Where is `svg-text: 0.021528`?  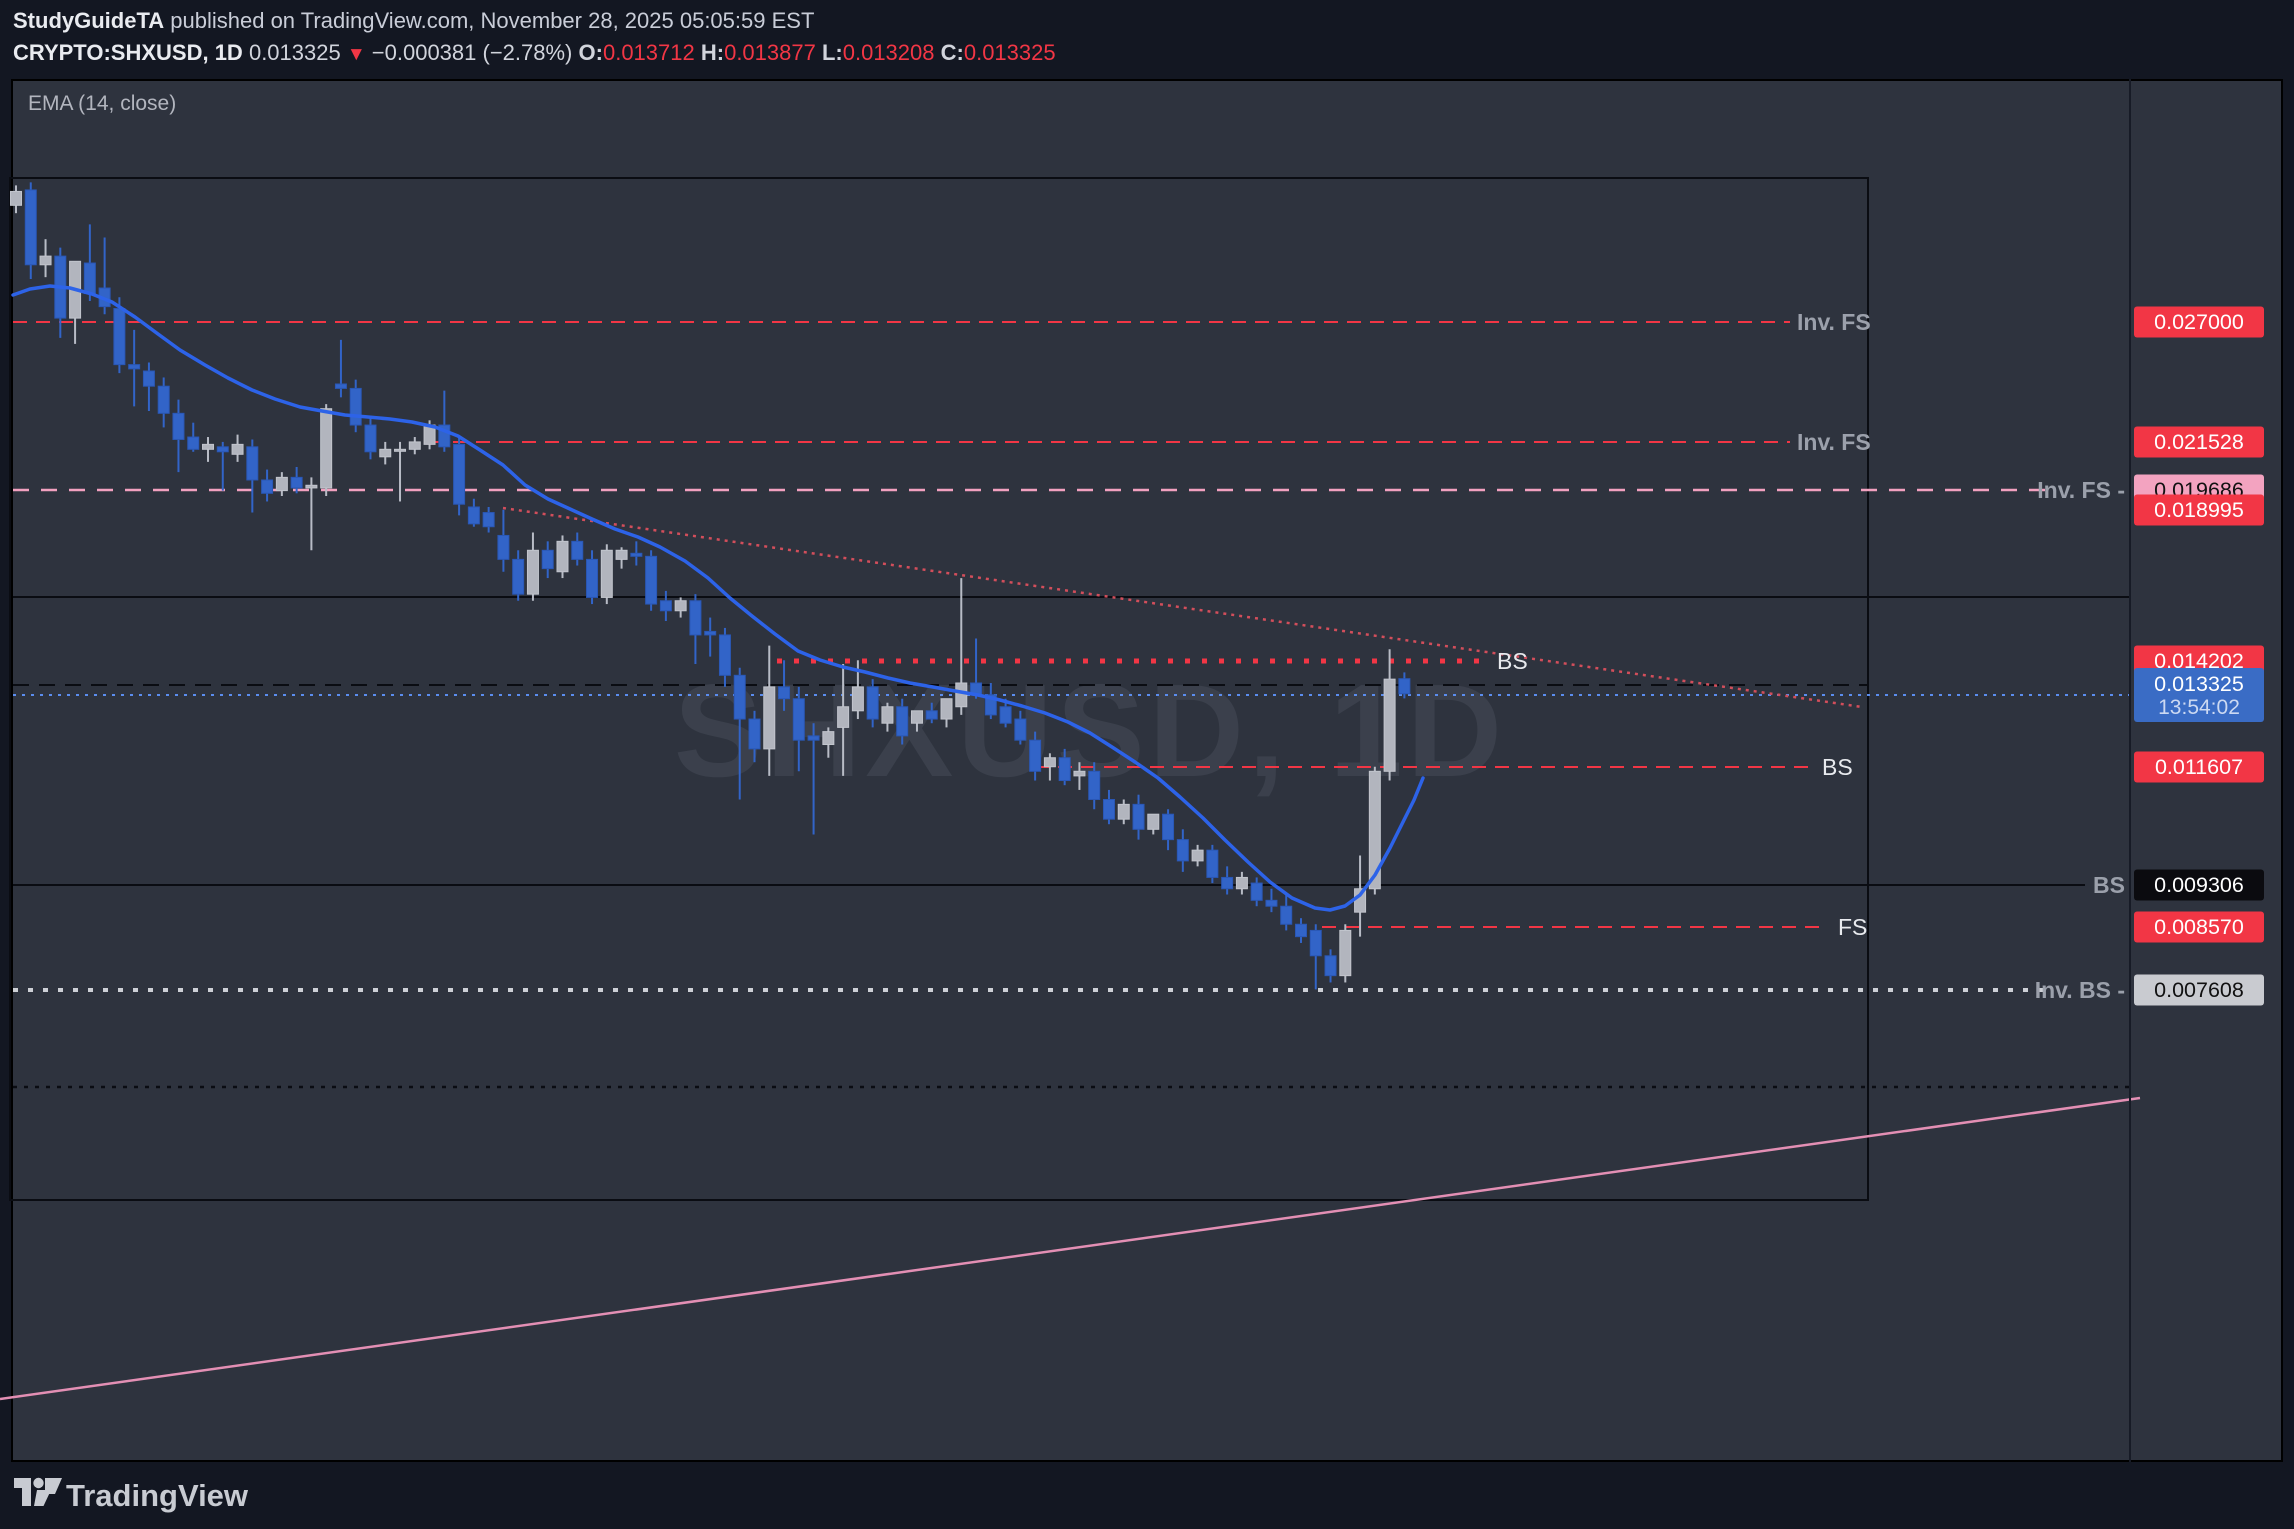
svg-text: 0.021528 is located at coordinates (2199, 442).